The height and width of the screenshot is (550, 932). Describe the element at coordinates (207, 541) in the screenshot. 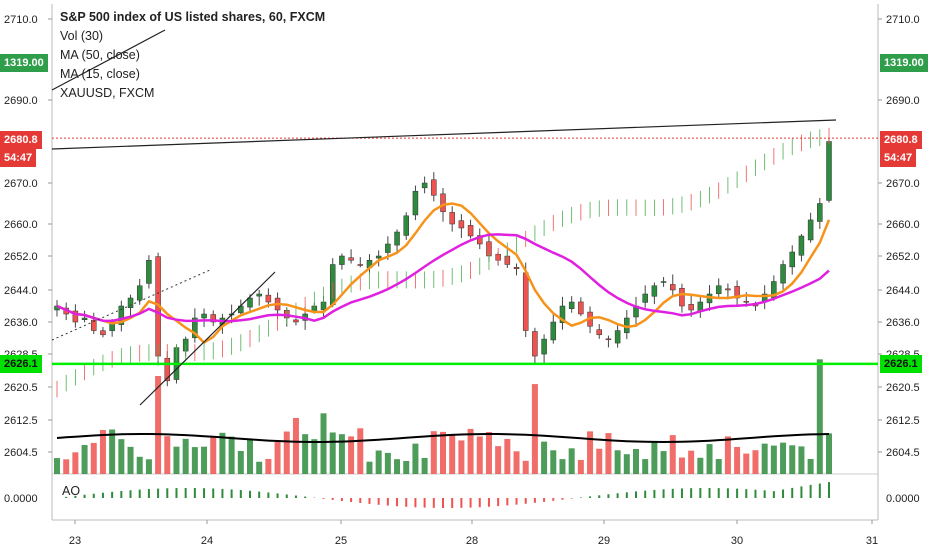

I see `x-tick-label: 24` at that location.